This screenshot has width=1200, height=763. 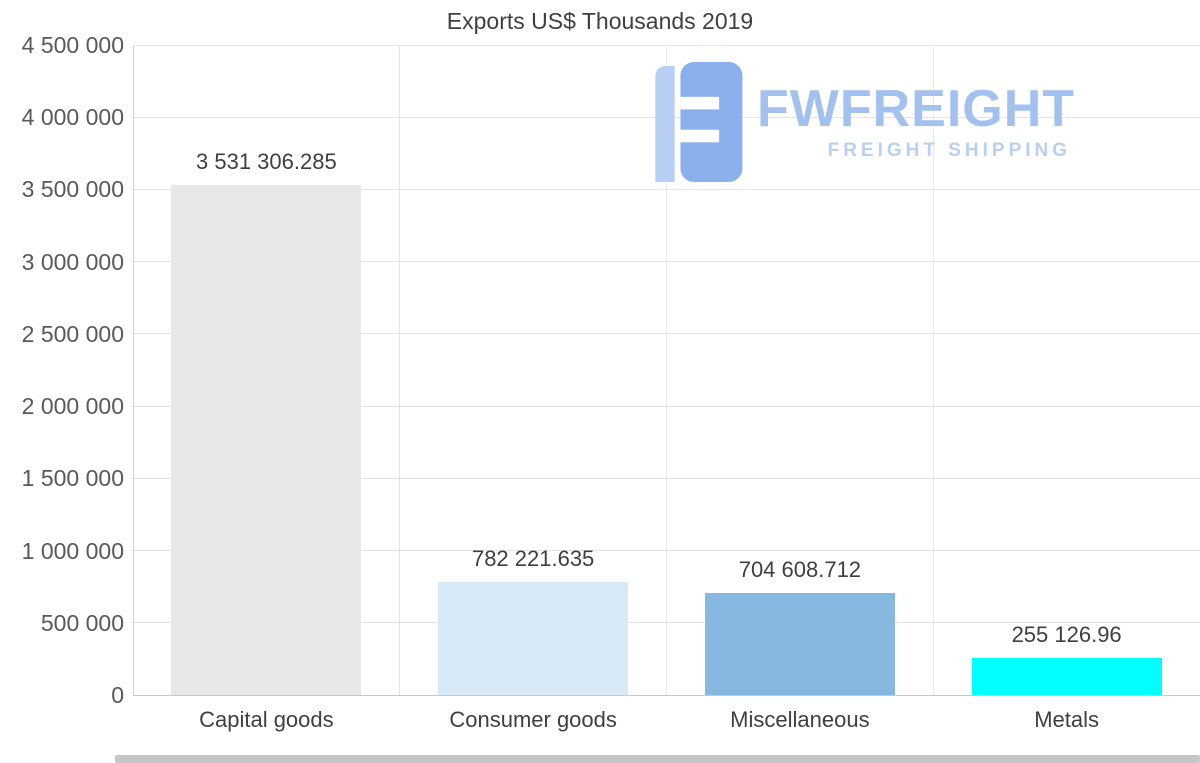 I want to click on category-label-capital-goods: Capital goods, so click(x=266, y=719).